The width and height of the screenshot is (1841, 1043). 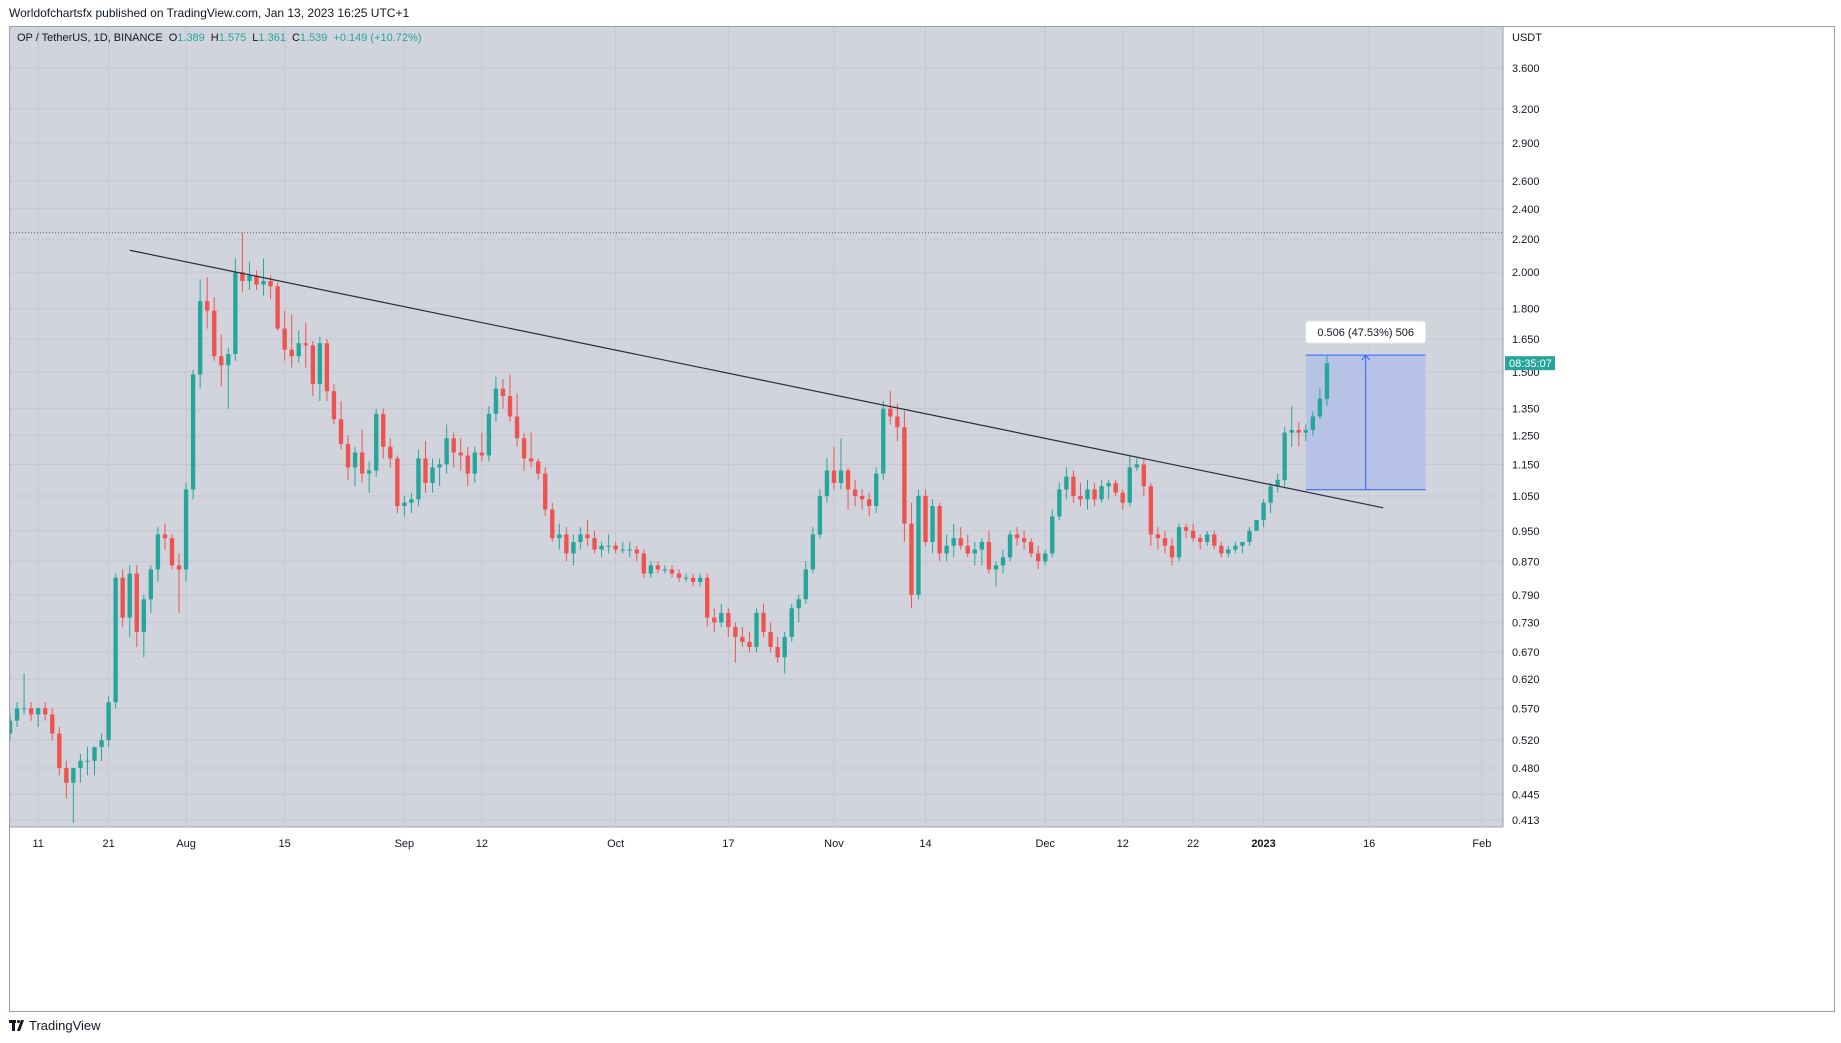 What do you see at coordinates (1526, 210) in the screenshot?
I see `price-tick-label: 2.400` at bounding box center [1526, 210].